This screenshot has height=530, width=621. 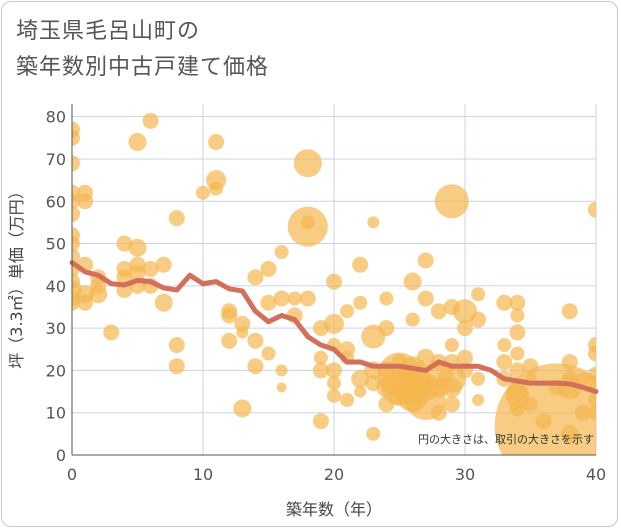 What do you see at coordinates (596, 474) in the screenshot?
I see `x-tick-label: 40` at bounding box center [596, 474].